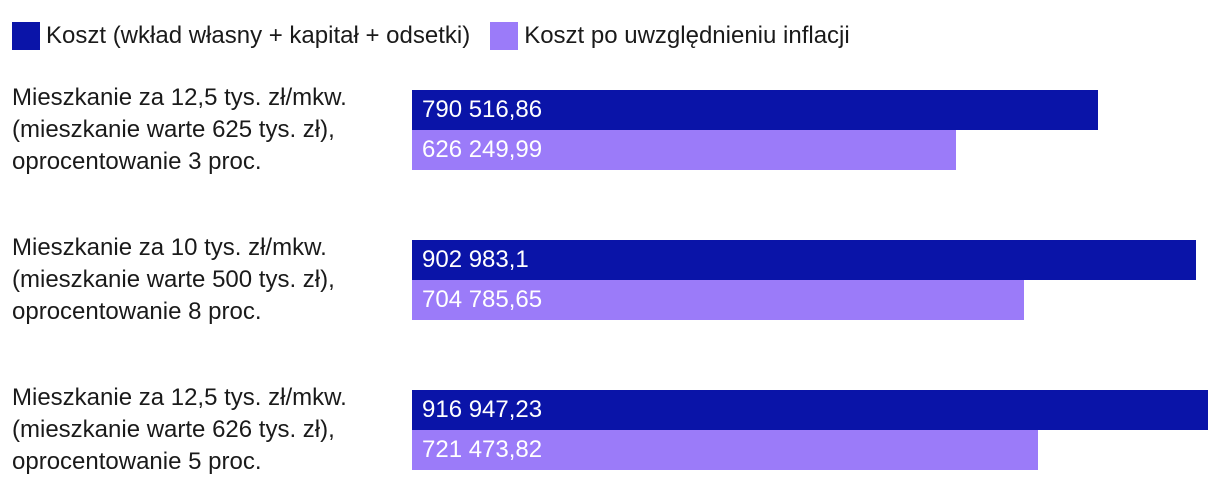 This screenshot has height=492, width=1220. What do you see at coordinates (475, 259) in the screenshot?
I see `bar-value-label: 902 983,1` at bounding box center [475, 259].